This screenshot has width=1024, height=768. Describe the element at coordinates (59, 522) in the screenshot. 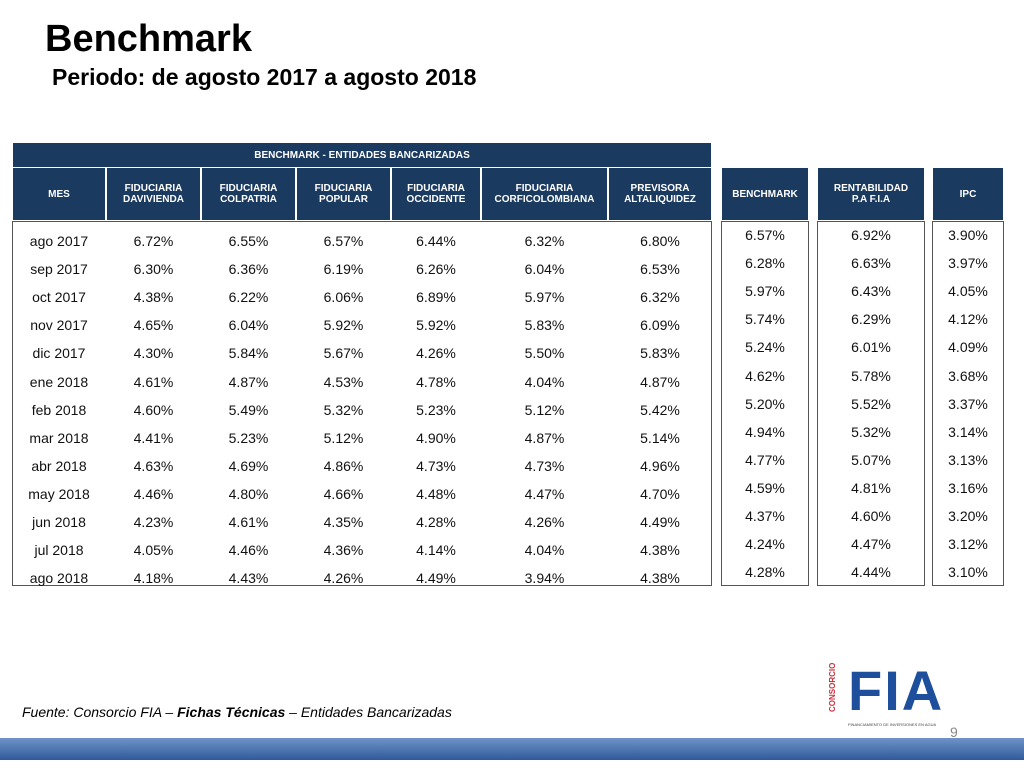

I see `cell: jun 2018` at that location.